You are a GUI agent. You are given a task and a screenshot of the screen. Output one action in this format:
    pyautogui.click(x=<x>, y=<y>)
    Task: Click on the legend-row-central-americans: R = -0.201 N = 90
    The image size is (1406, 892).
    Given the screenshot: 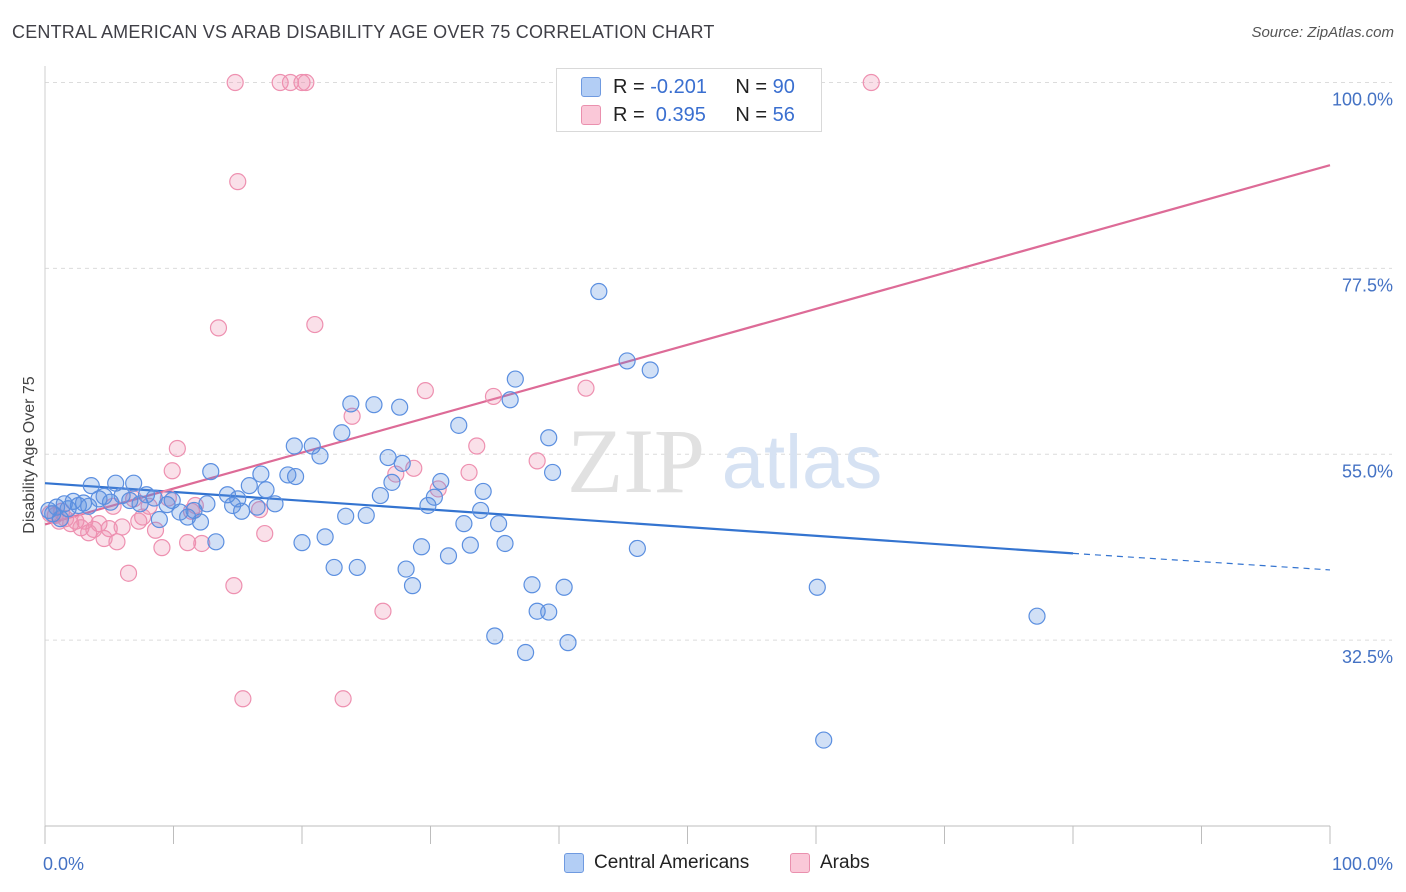 What is the action you would take?
    pyautogui.click(x=688, y=87)
    